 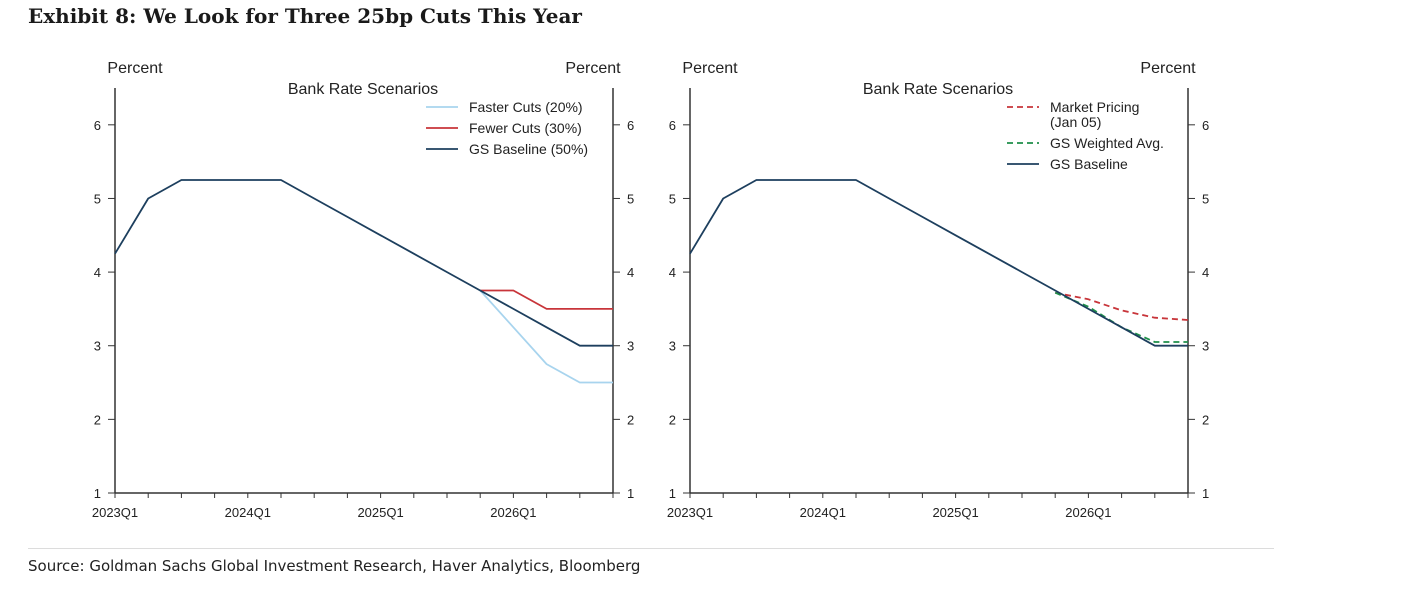 I want to click on series-line-weighted-avg, so click(x=1121, y=317).